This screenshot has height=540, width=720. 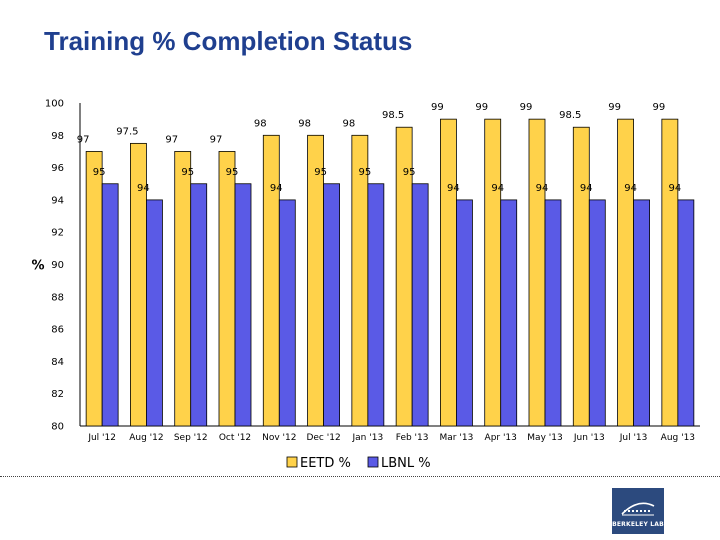 What do you see at coordinates (127, 131) in the screenshot?
I see `data-label-eetd: 97.5` at bounding box center [127, 131].